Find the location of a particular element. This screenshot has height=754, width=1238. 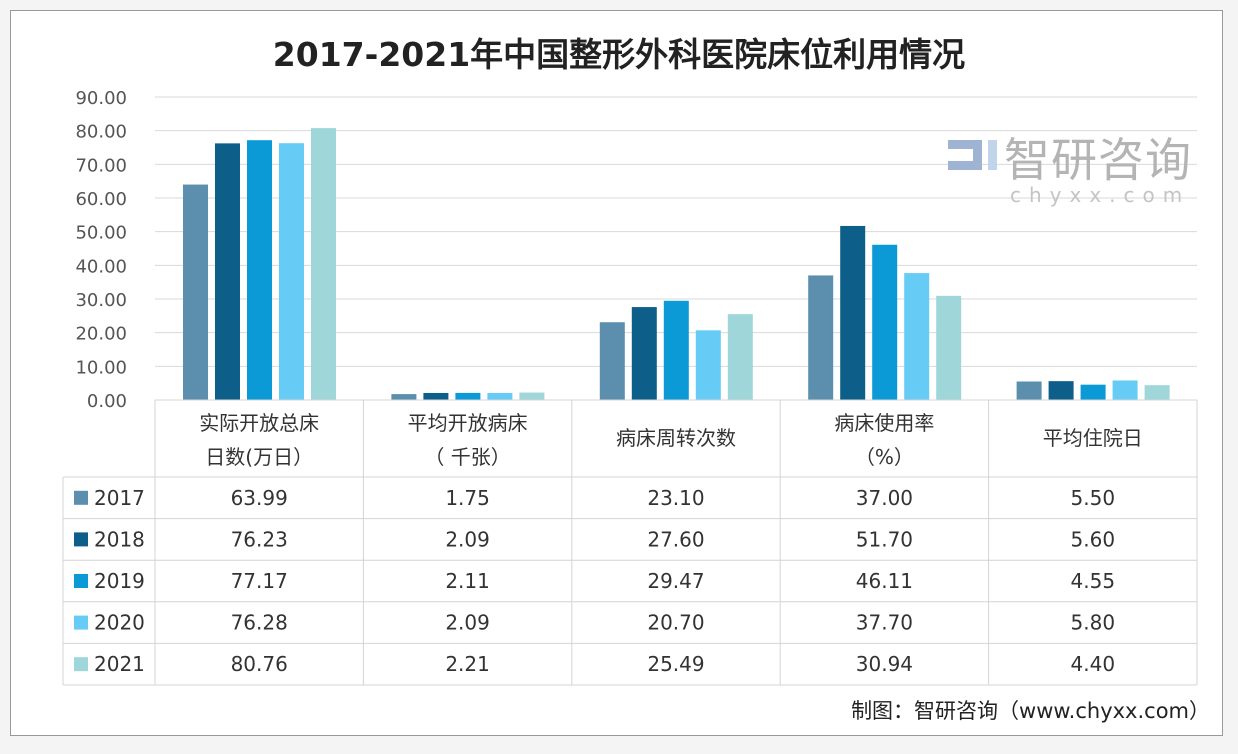

legend-label: 2021 is located at coordinates (119, 664).